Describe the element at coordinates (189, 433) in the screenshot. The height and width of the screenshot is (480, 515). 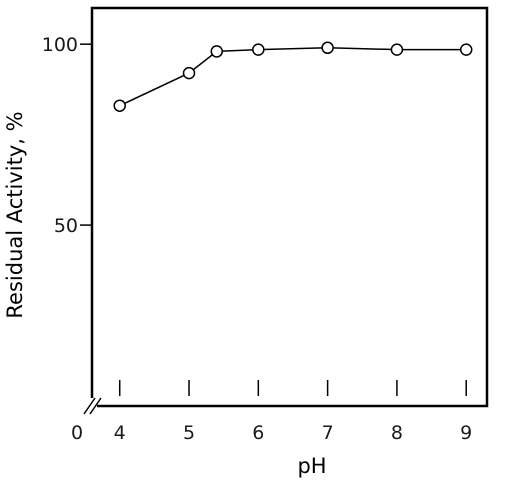
I see `x-tick-label: 5` at that location.